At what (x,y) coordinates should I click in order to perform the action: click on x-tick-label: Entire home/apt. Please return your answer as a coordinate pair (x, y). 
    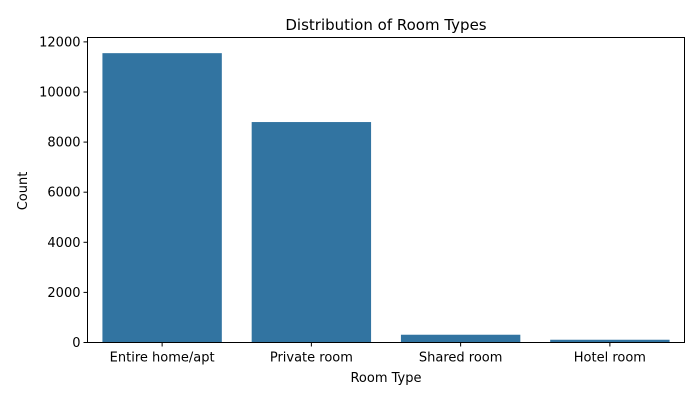
    Looking at the image, I should click on (162, 358).